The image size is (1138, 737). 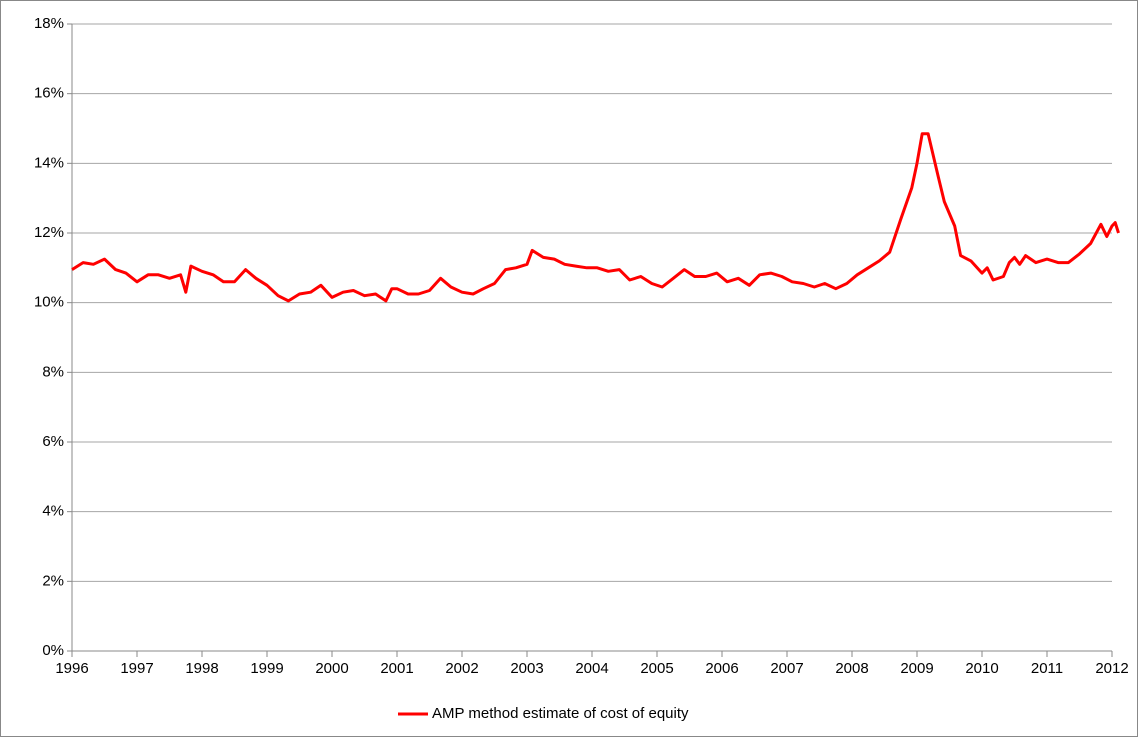 What do you see at coordinates (1111, 668) in the screenshot?
I see `x-tick-label: 2012` at bounding box center [1111, 668].